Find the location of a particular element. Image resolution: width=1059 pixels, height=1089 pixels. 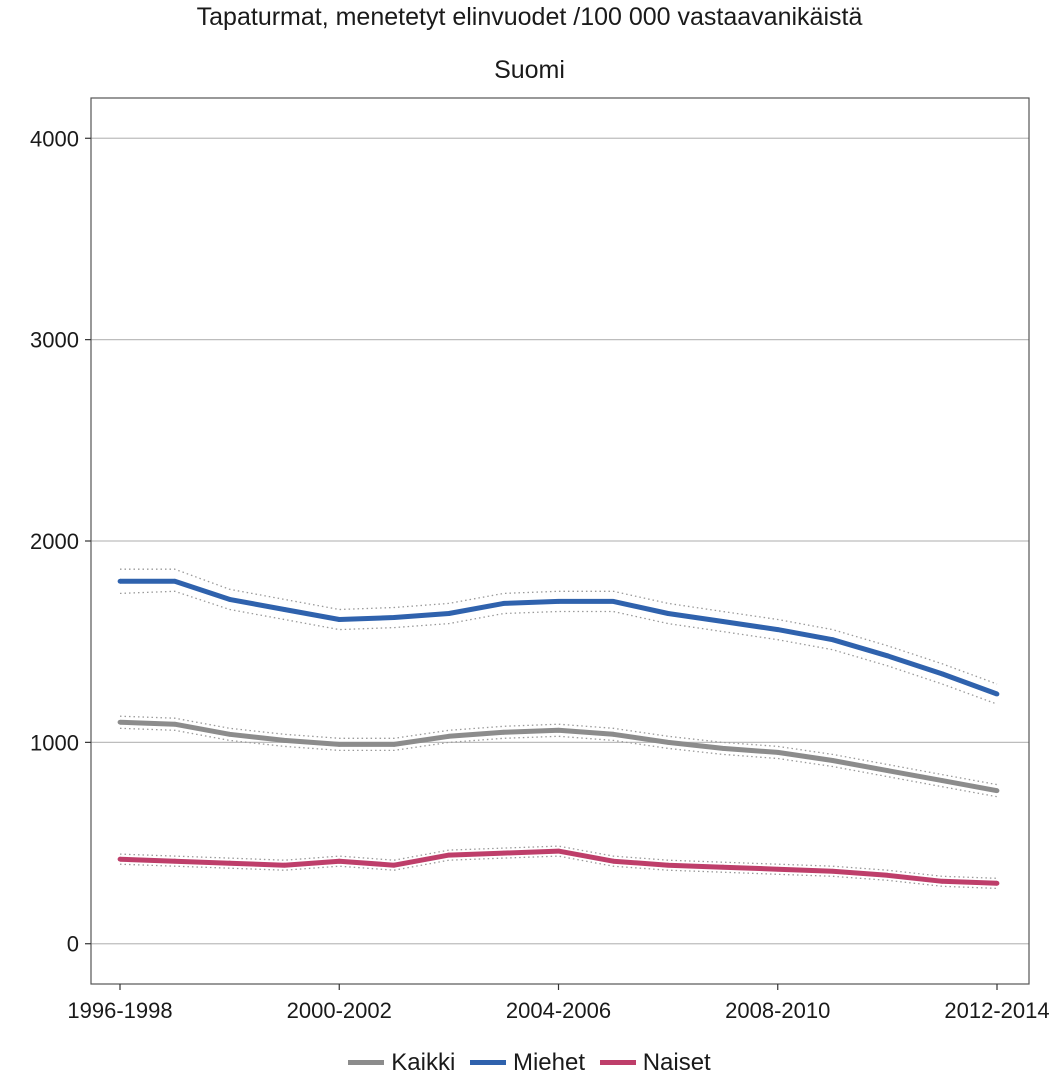

series-line-miehet is located at coordinates (559, 637).